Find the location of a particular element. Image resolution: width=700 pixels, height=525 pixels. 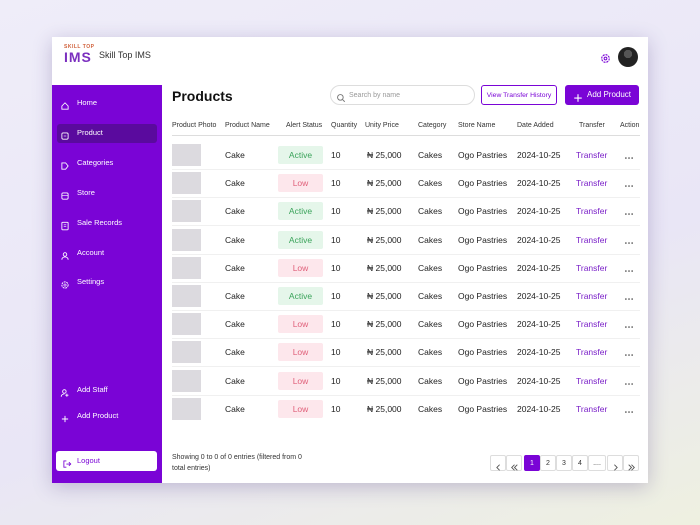

add-product-button: Add Product is located at coordinates (602, 95).